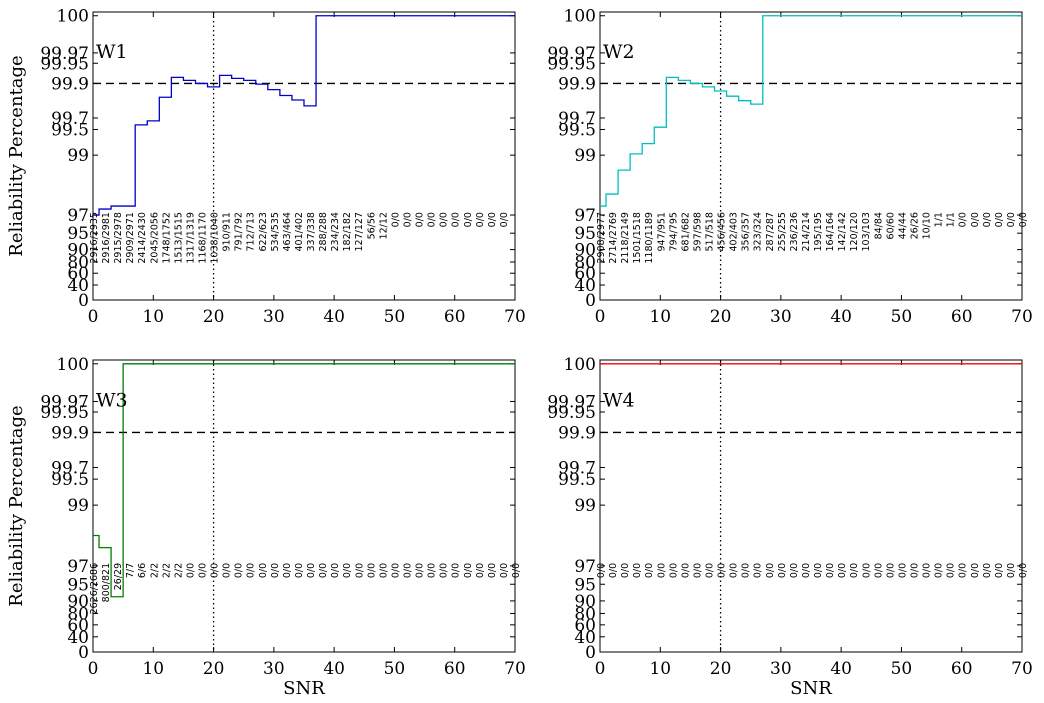 Image resolution: width=1044 pixels, height=703 pixels. What do you see at coordinates (811, 111) in the screenshot?
I see `series-line` at bounding box center [811, 111].